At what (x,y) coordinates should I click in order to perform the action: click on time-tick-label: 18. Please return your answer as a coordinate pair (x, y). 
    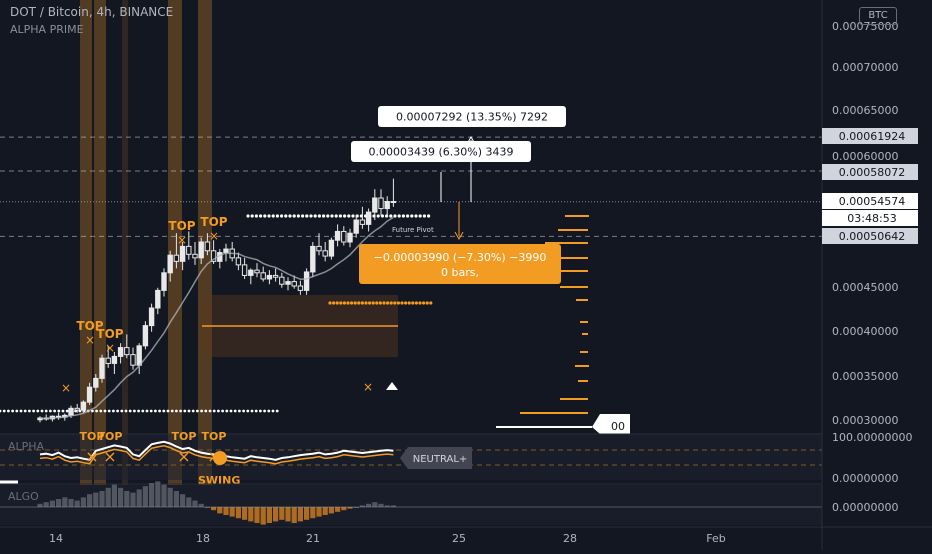
    Looking at the image, I should click on (203, 538).